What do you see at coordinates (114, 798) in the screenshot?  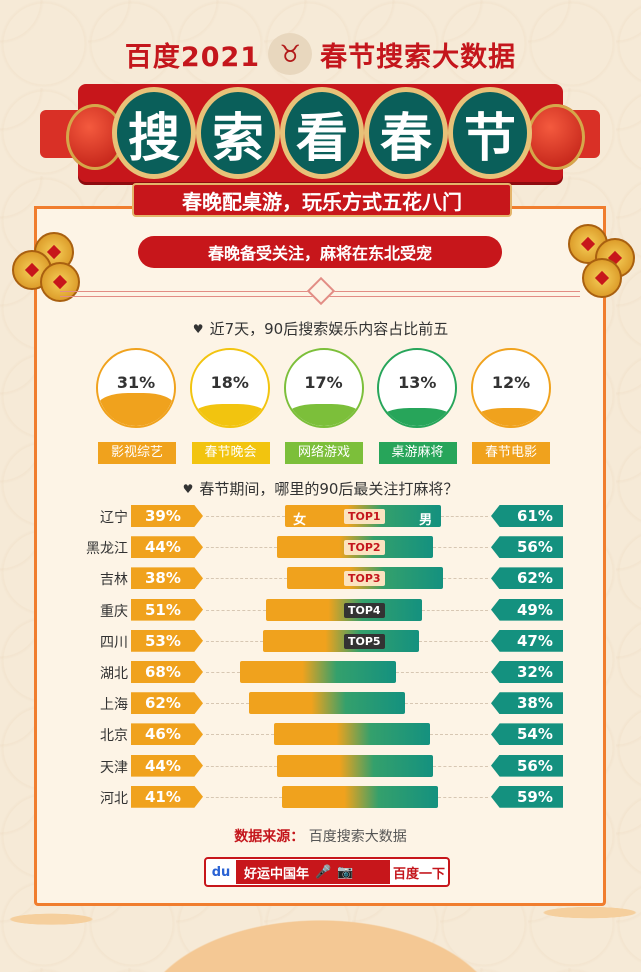 I see `province-label: 河北` at bounding box center [114, 798].